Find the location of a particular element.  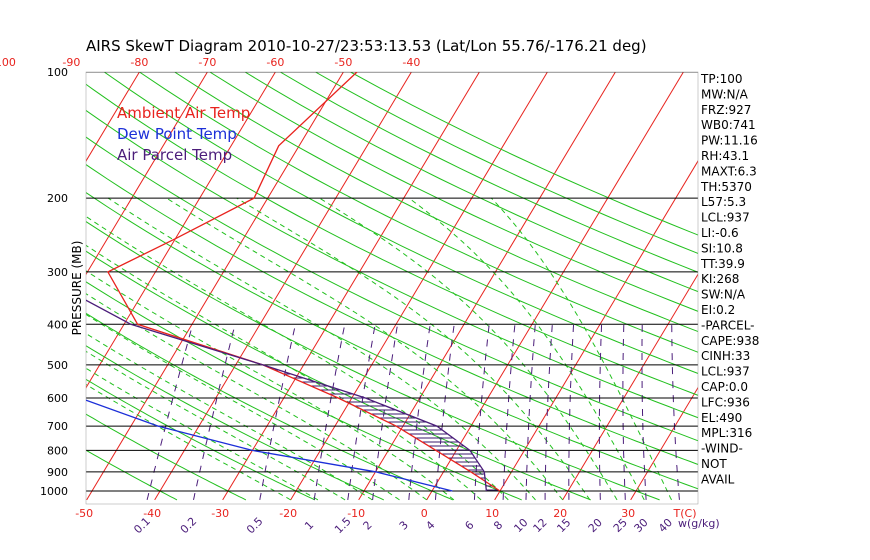

temperature-unit-label: T(C) is located at coordinates (685, 513).